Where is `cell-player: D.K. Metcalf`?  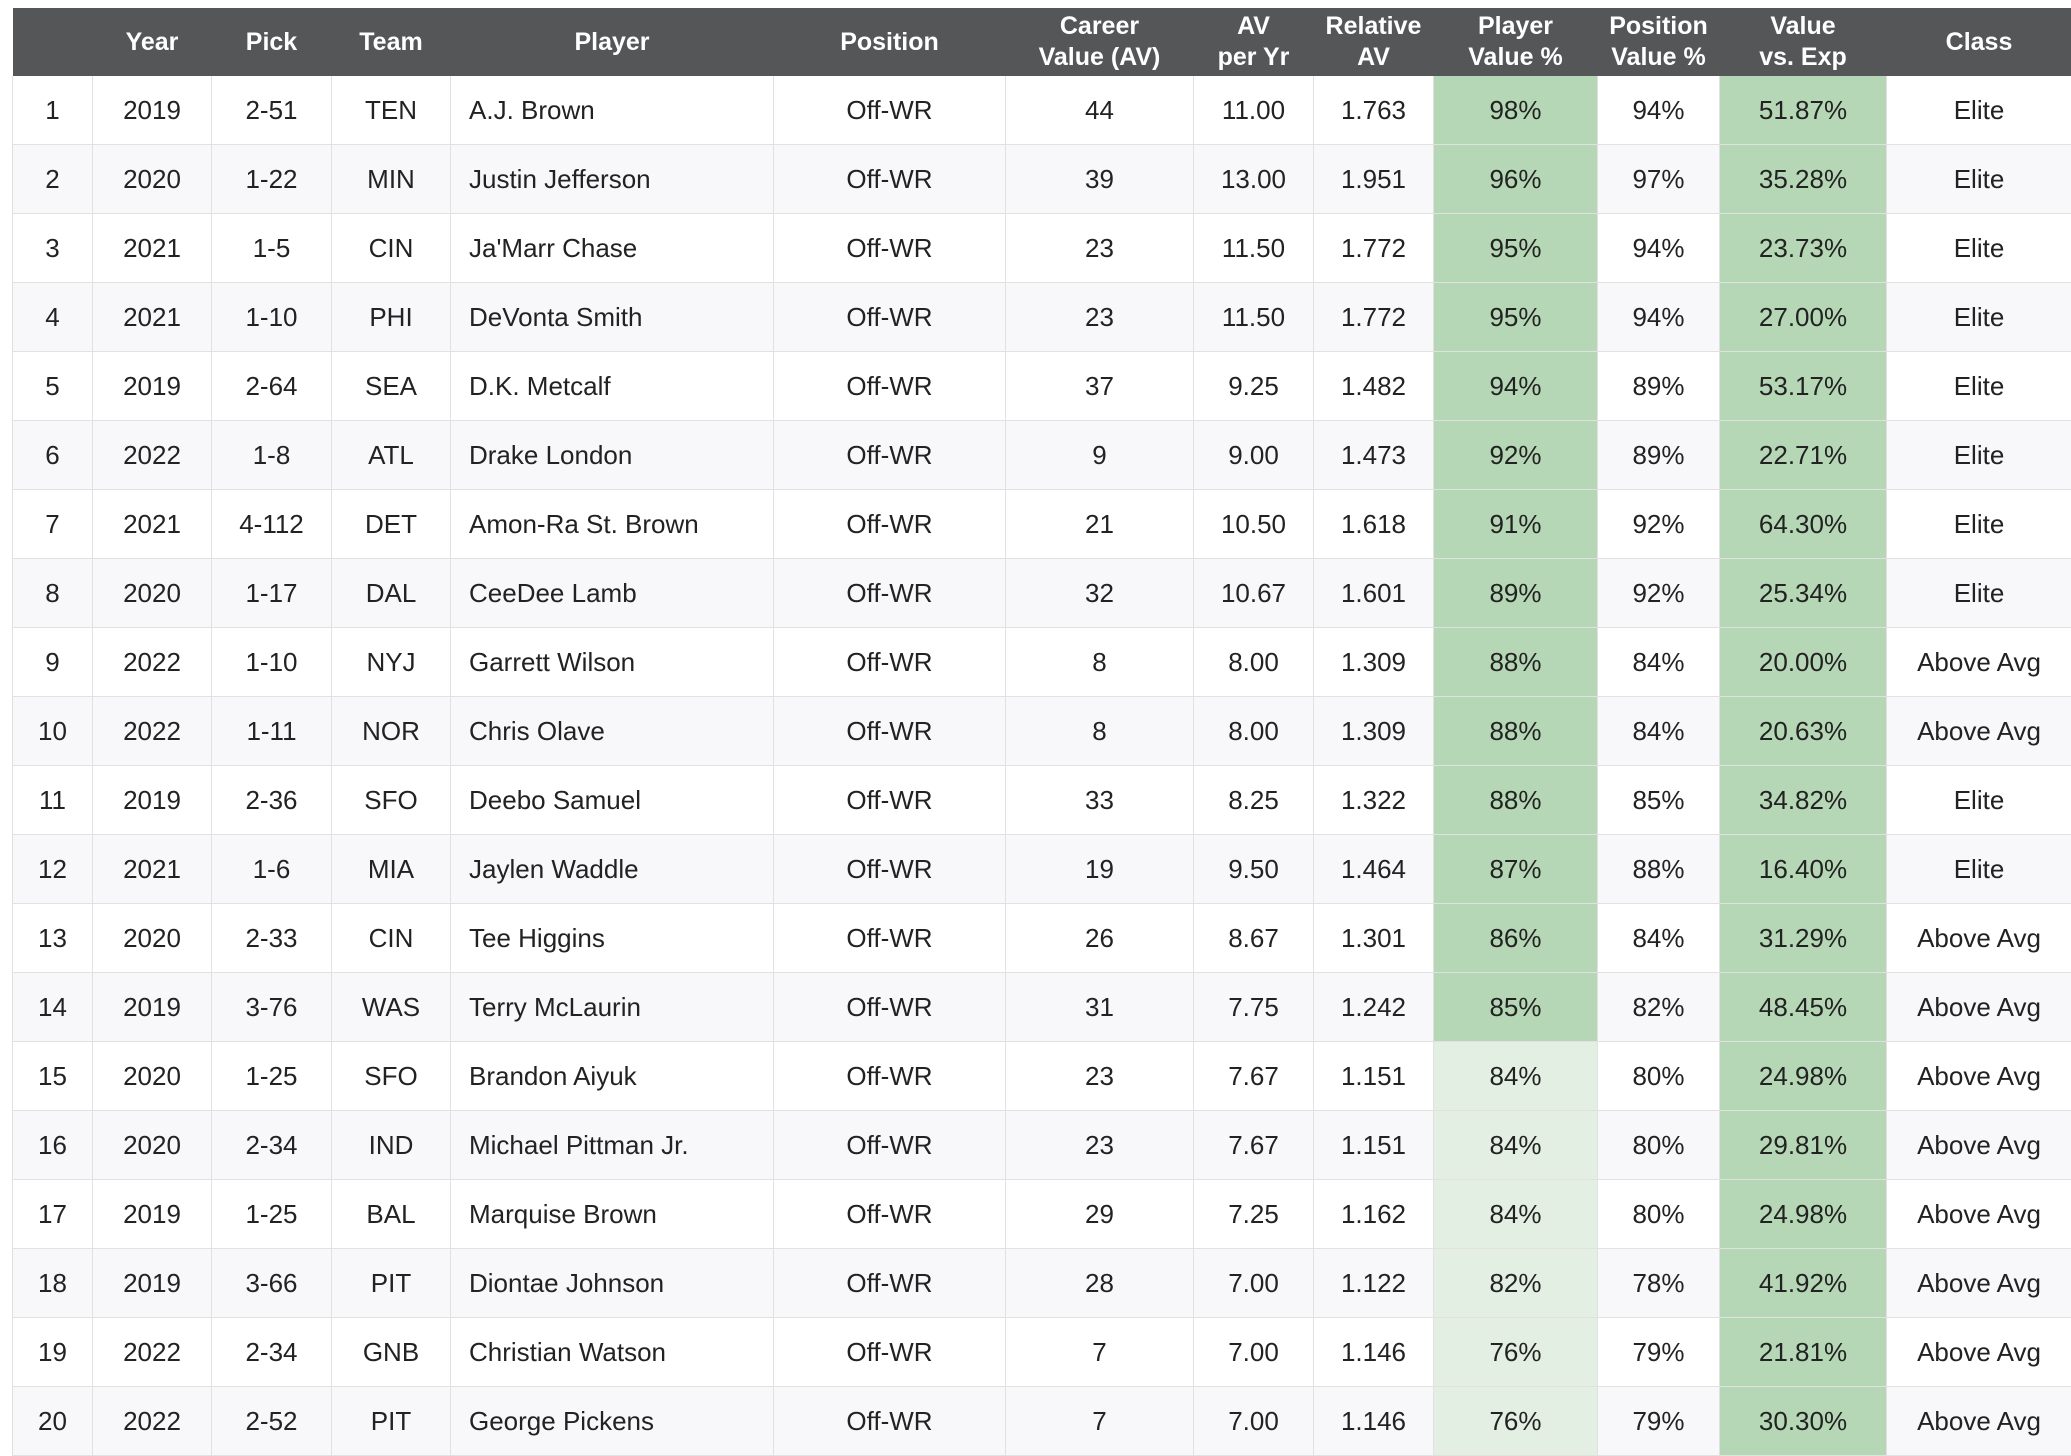 cell-player: D.K. Metcalf is located at coordinates (612, 386).